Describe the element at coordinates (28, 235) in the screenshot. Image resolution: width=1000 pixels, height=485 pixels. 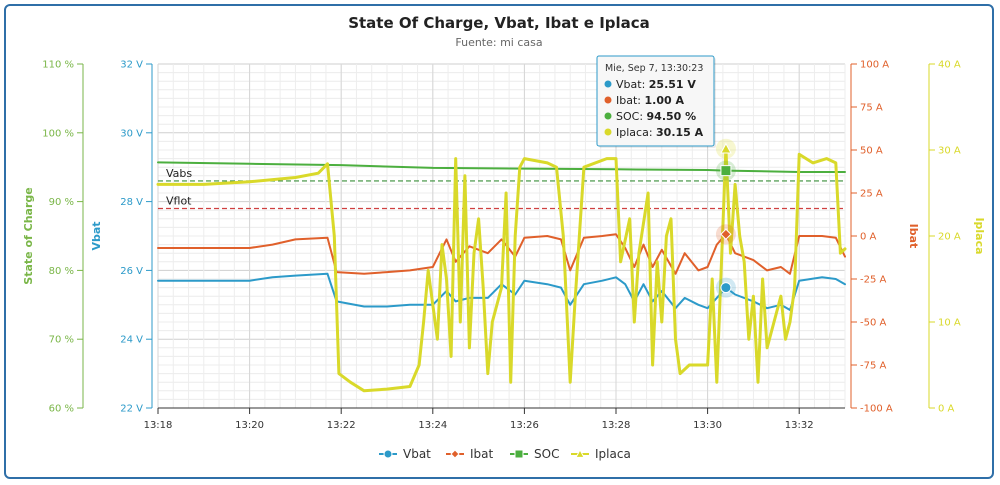
I see `soc-axis-title: State of Charge` at that location.